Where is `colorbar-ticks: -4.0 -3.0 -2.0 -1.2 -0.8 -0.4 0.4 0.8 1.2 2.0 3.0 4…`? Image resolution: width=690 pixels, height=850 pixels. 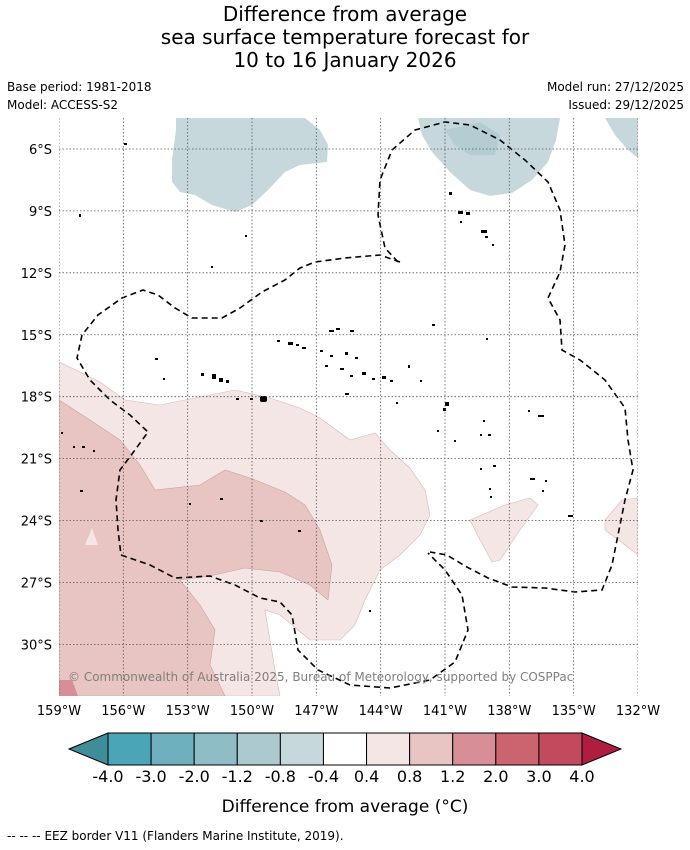
colorbar-ticks: -4.0 -3.0 -2.0 -1.2 -0.8 -0.4 0.4 0.8 1.2 2.0 3.0 4… is located at coordinates (343, 776).